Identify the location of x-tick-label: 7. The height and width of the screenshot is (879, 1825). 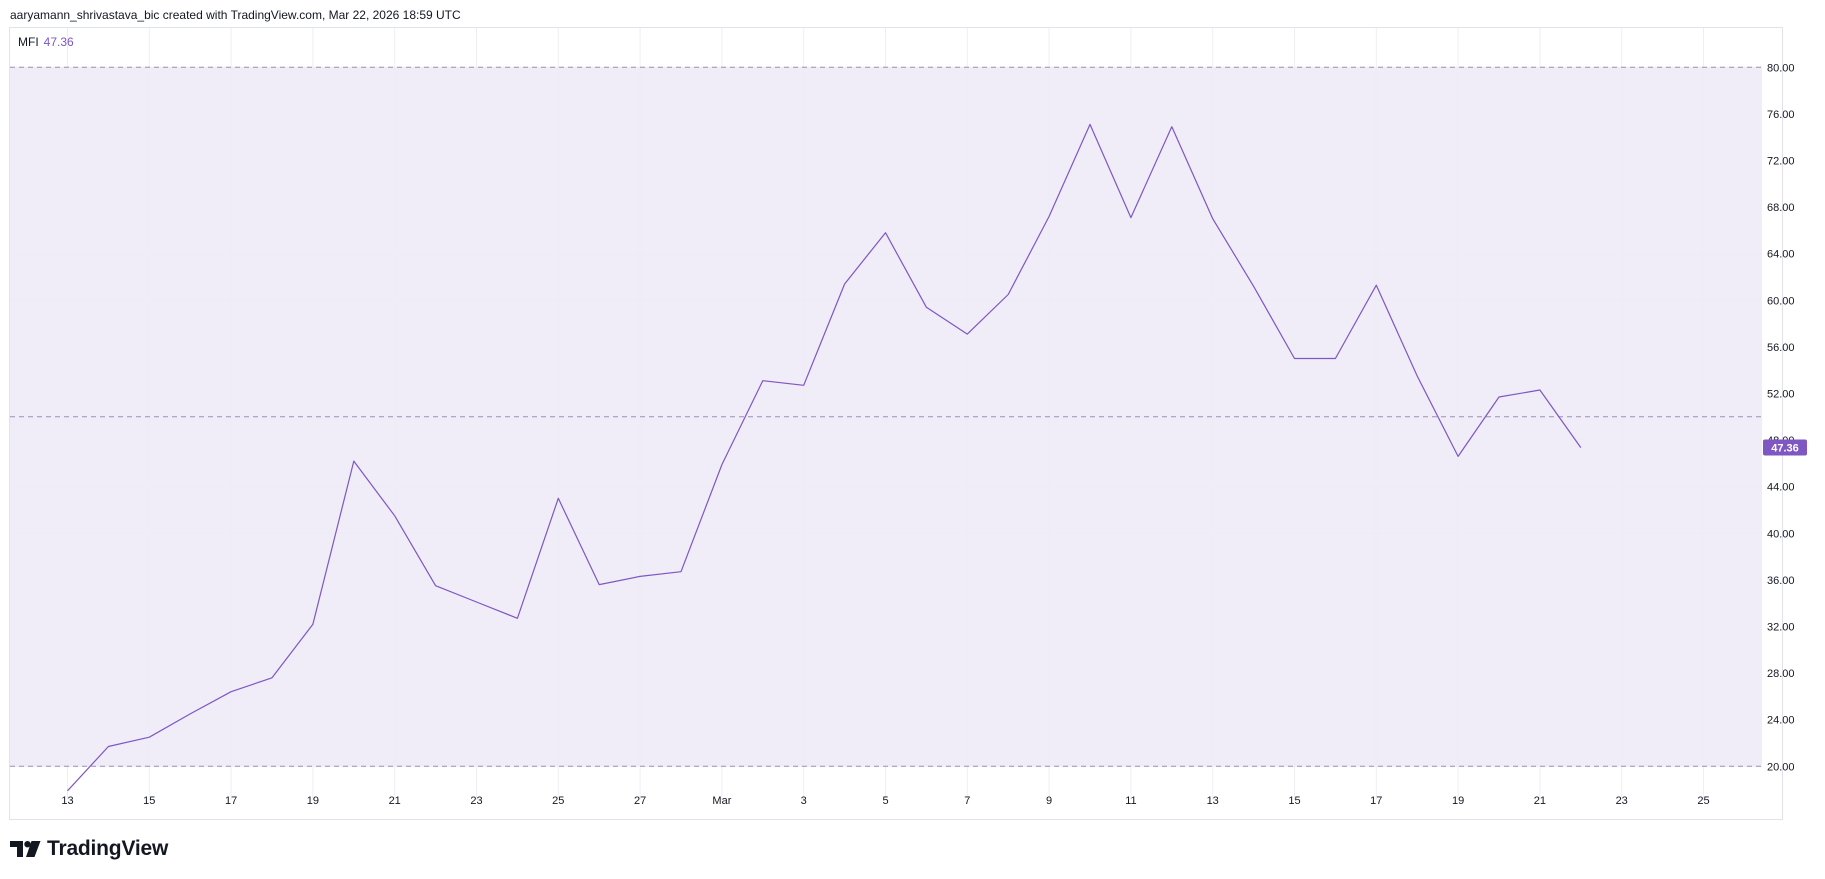
(967, 801).